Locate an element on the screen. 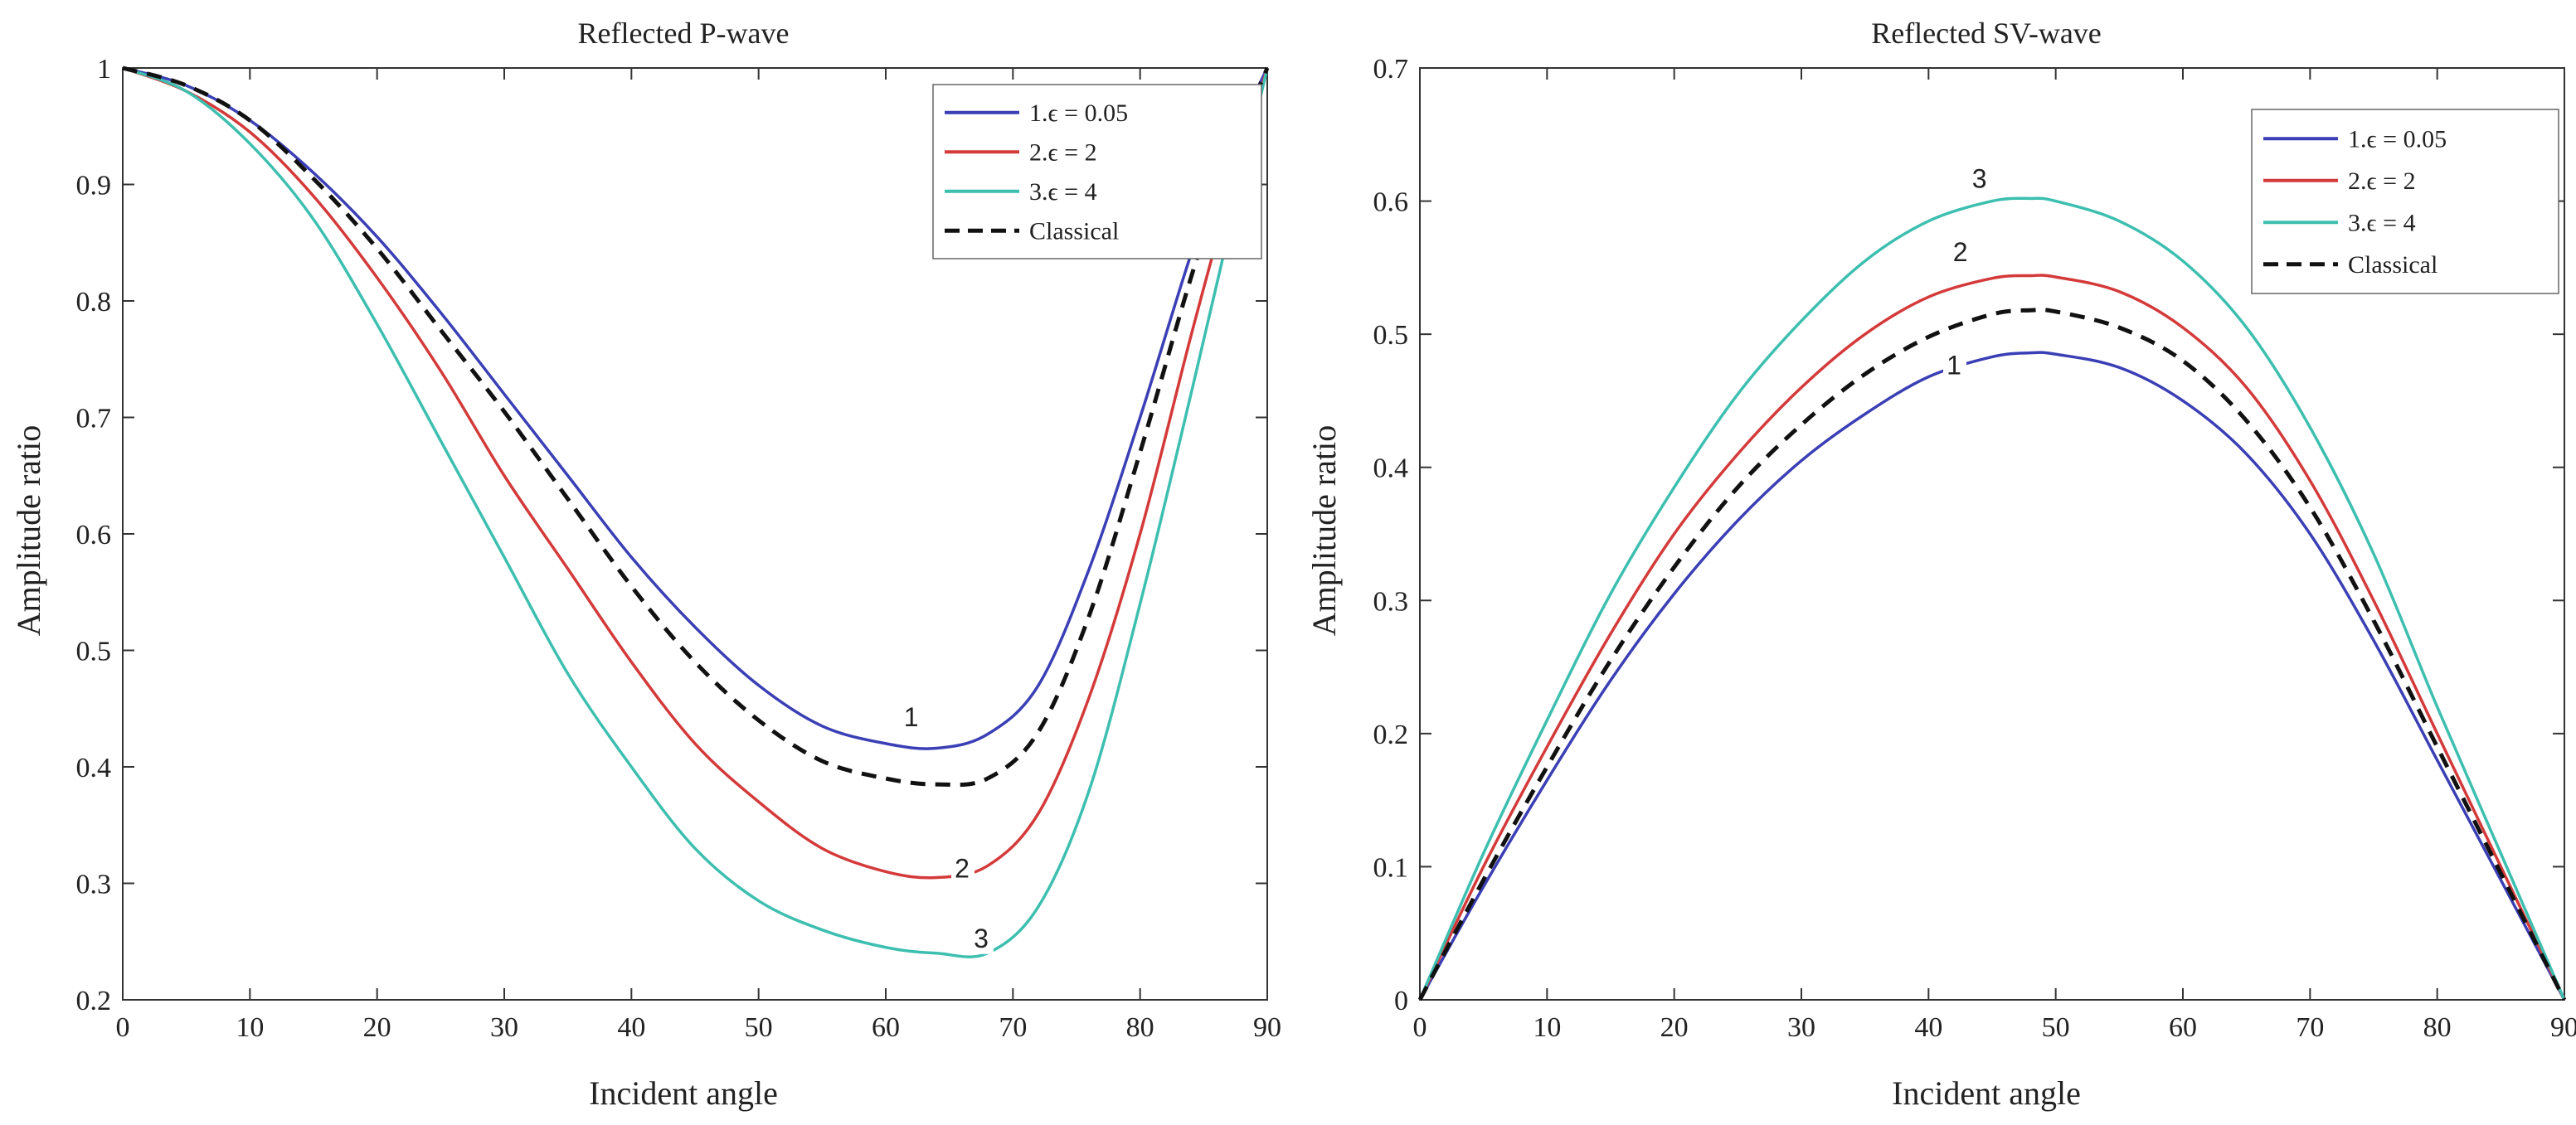  y-tick-label: 0 is located at coordinates (1401, 1001).